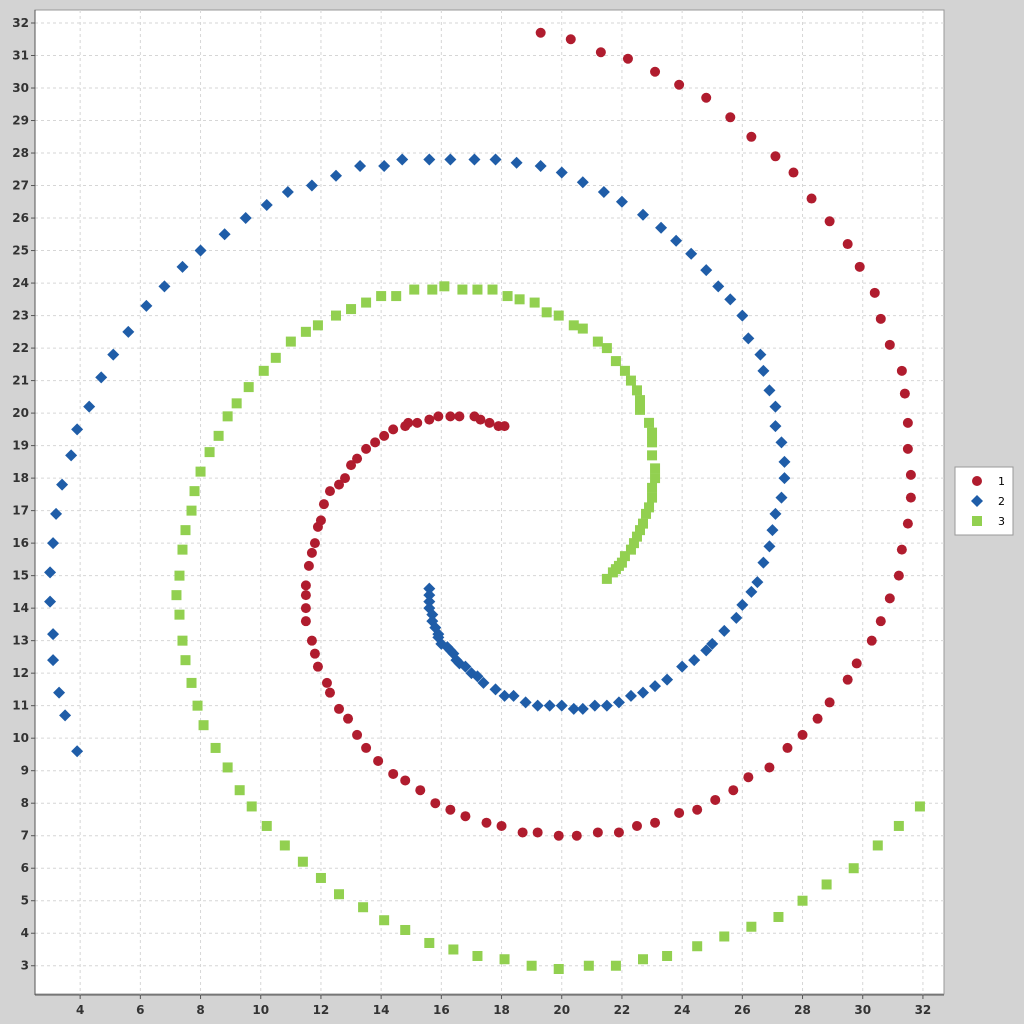 The image size is (1024, 1024). Describe the element at coordinates (381, 1010) in the screenshot. I see `x-tick-label: 14` at that location.